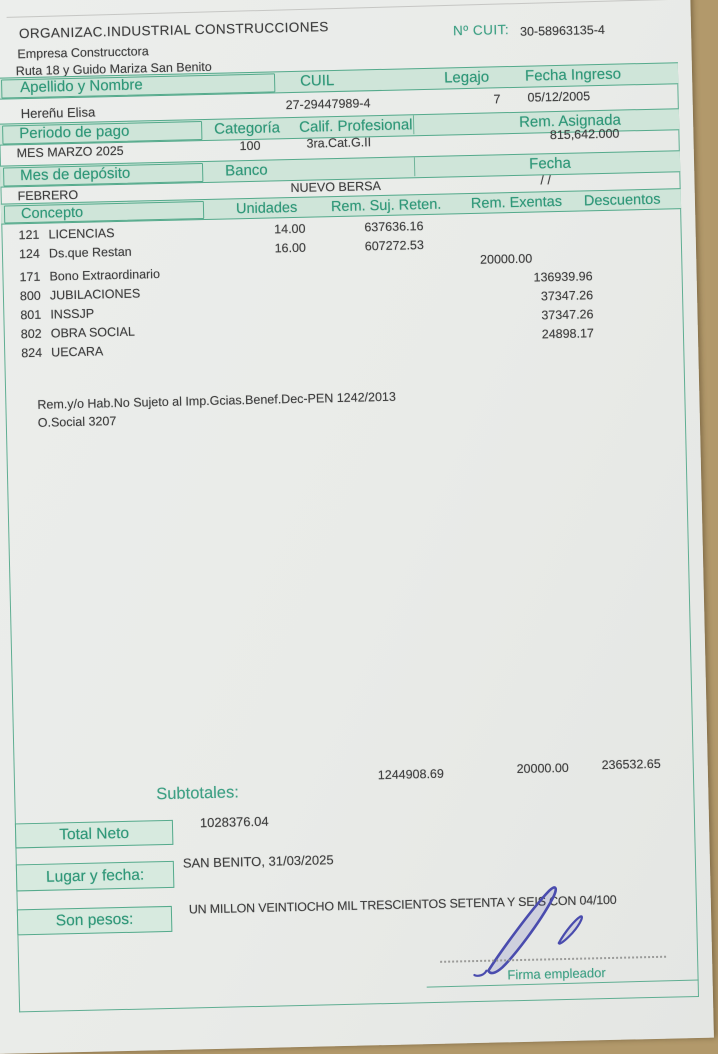  What do you see at coordinates (30, 296) in the screenshot?
I see `concept-code: 800` at bounding box center [30, 296].